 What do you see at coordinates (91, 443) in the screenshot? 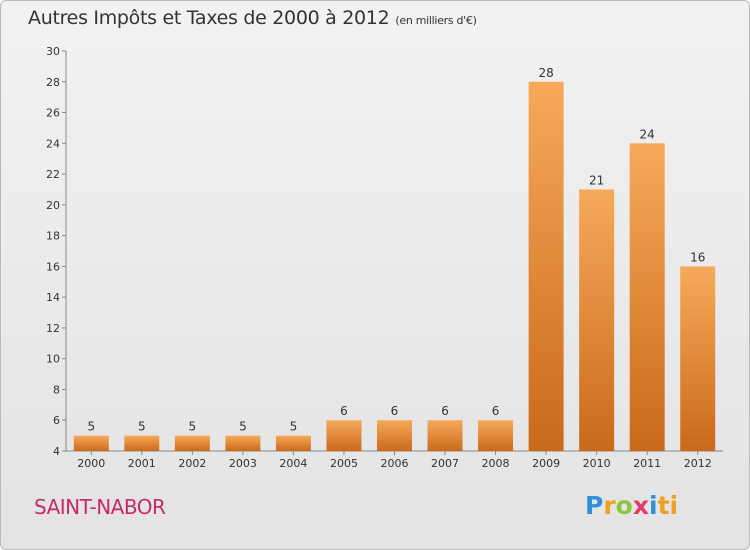
I see `bar-2000` at bounding box center [91, 443].